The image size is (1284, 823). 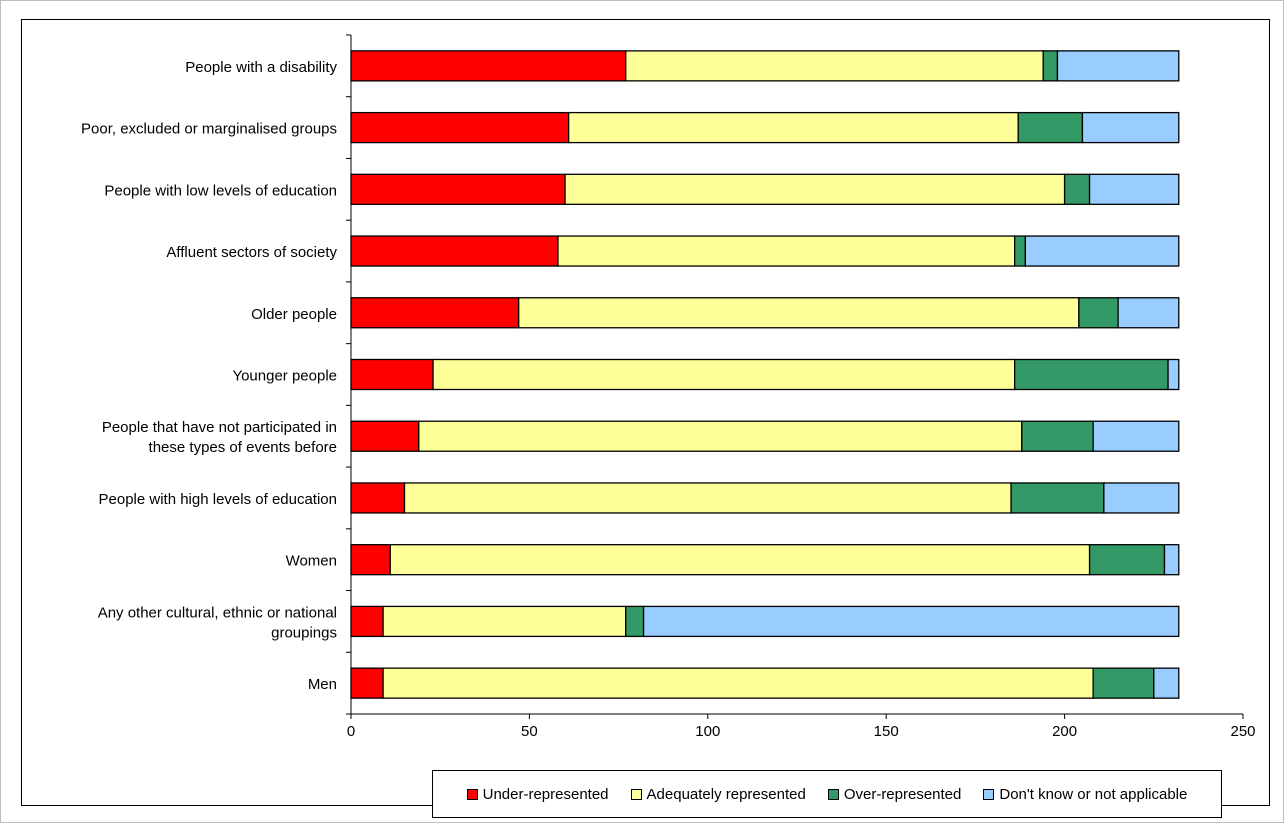 I want to click on legend-item: Don't know or not applicable, so click(x=1085, y=794).